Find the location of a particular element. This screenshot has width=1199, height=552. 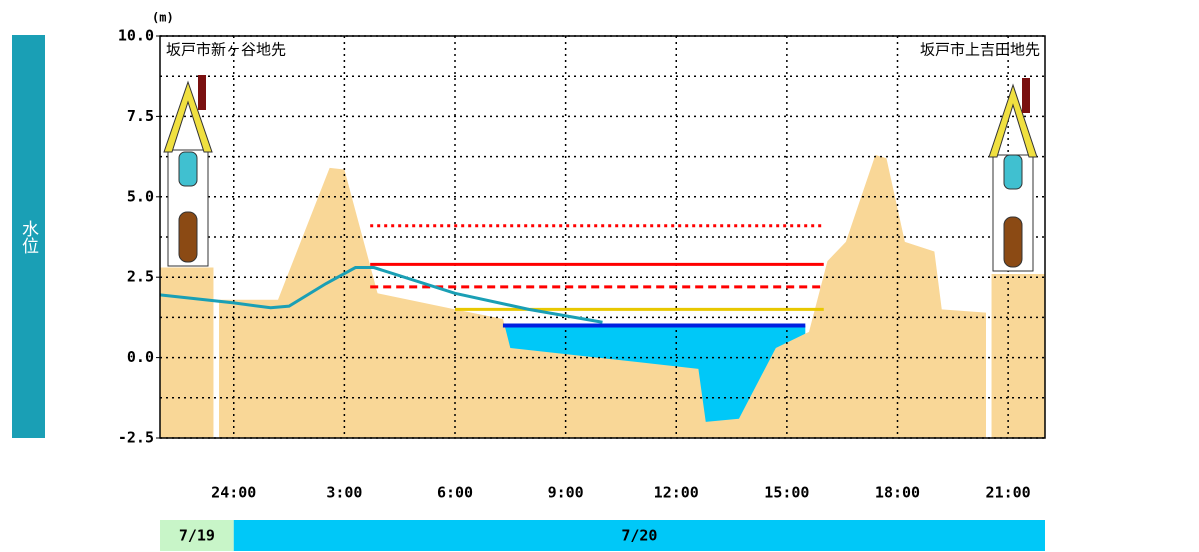

y-tick-label: 5.0 is located at coordinates (140, 196).